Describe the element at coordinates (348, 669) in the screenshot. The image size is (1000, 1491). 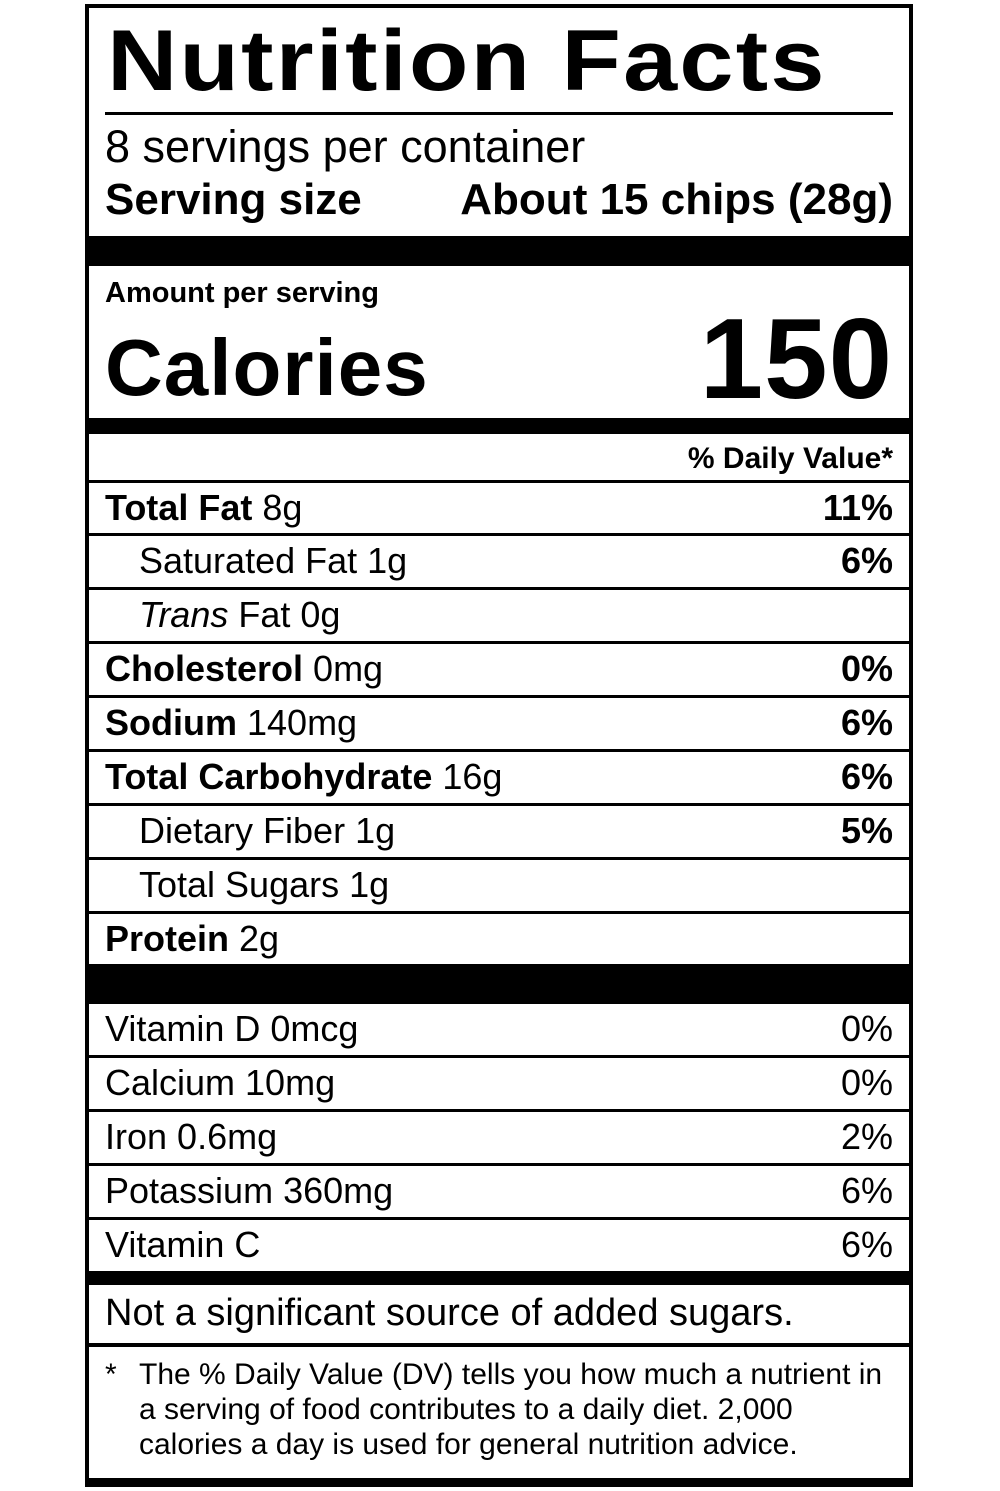
I see `nutrient-amount: 0mg` at that location.